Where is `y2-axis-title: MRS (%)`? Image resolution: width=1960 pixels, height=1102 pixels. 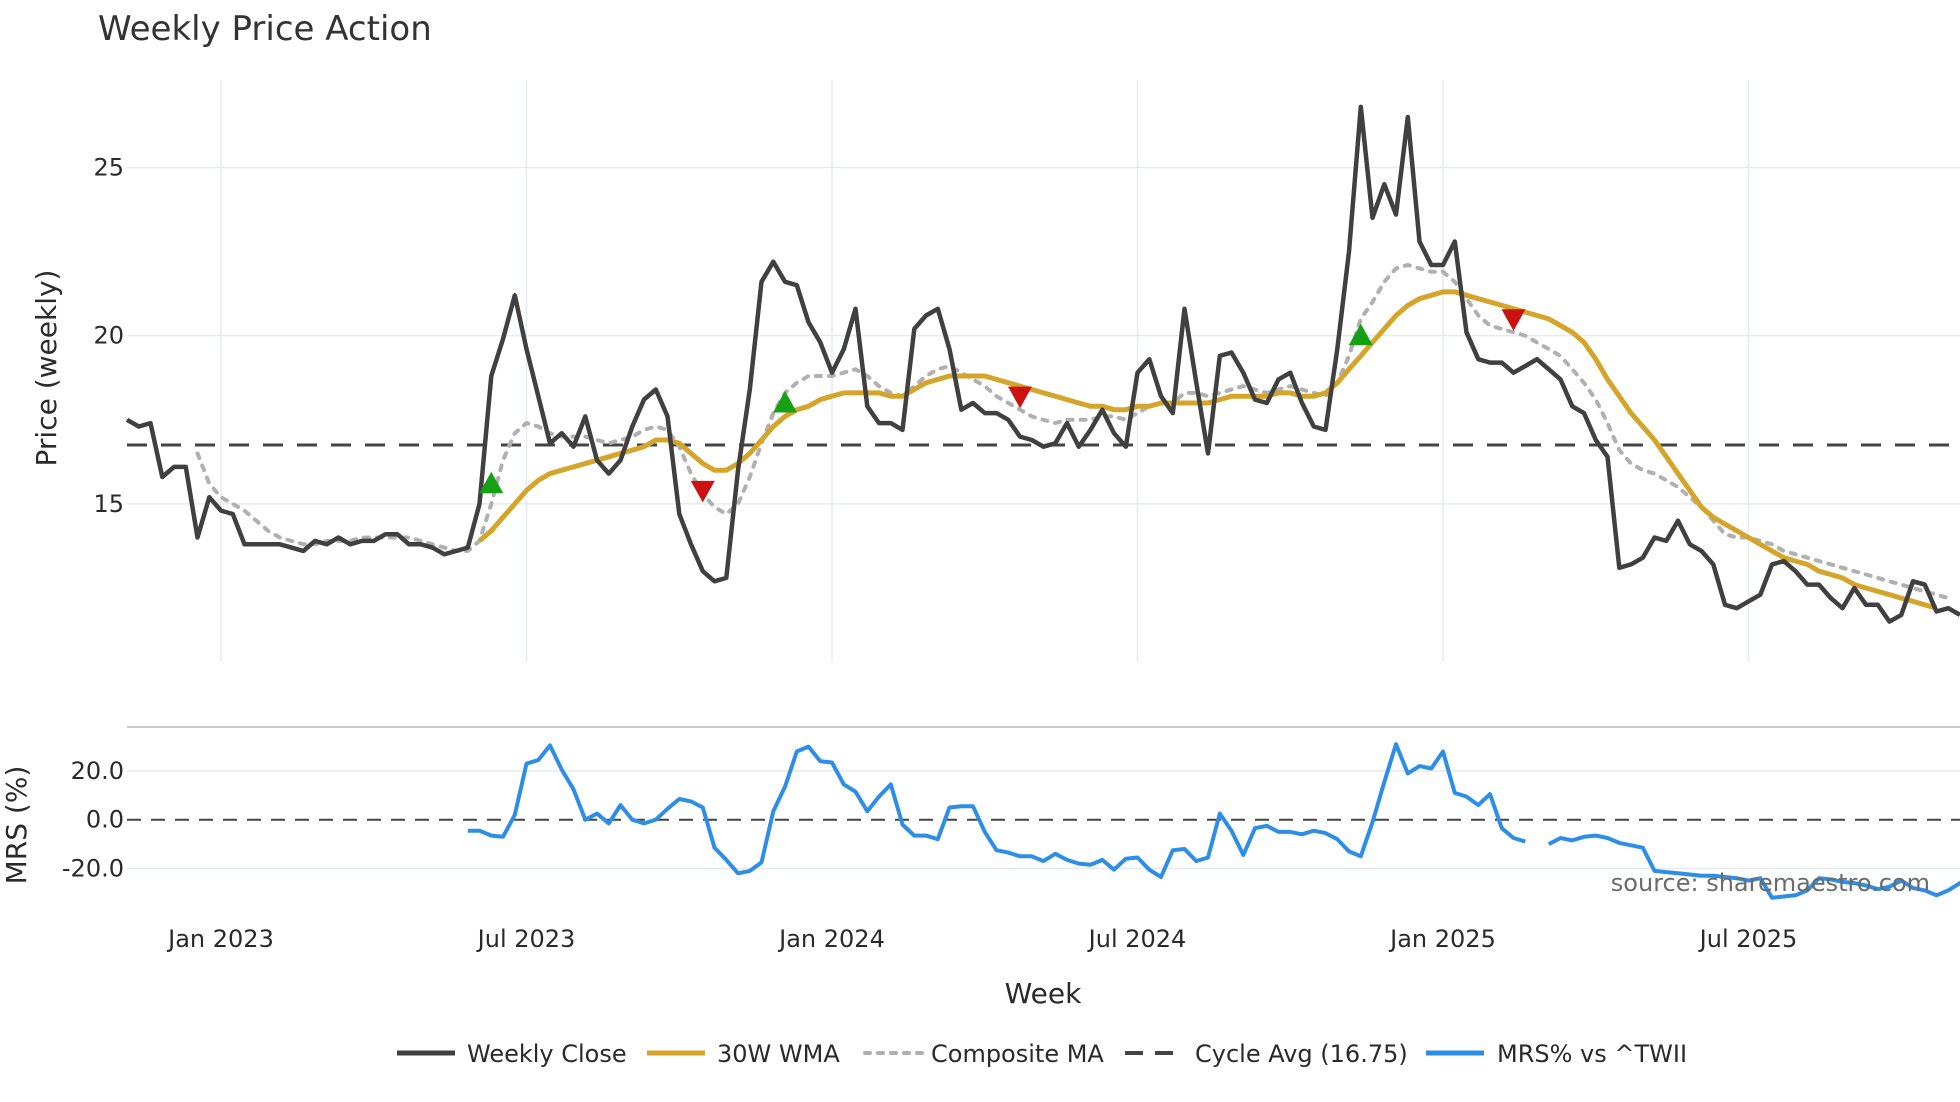
y2-axis-title: MRS (%) is located at coordinates (16, 825).